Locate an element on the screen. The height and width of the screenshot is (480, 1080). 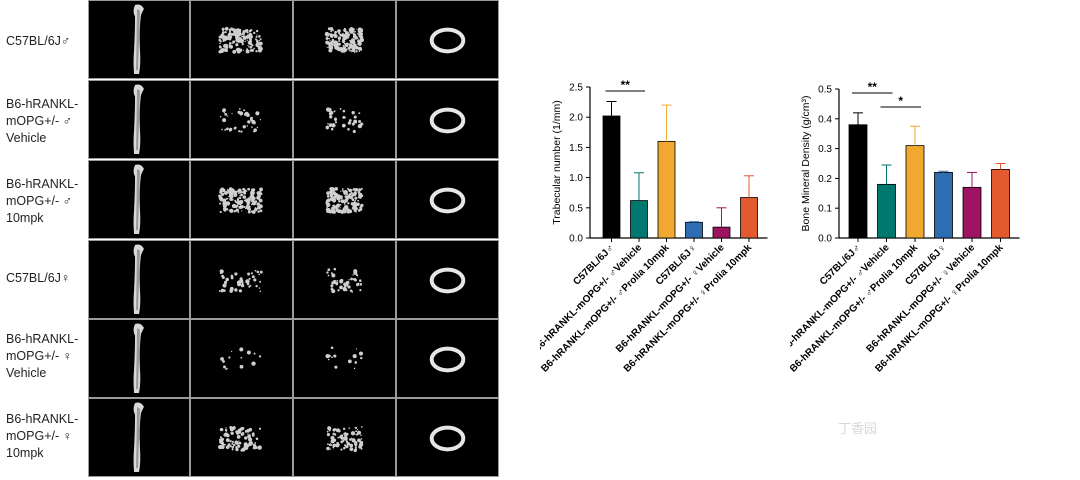
y-tick-label: 1.0 is located at coordinates (576, 178).